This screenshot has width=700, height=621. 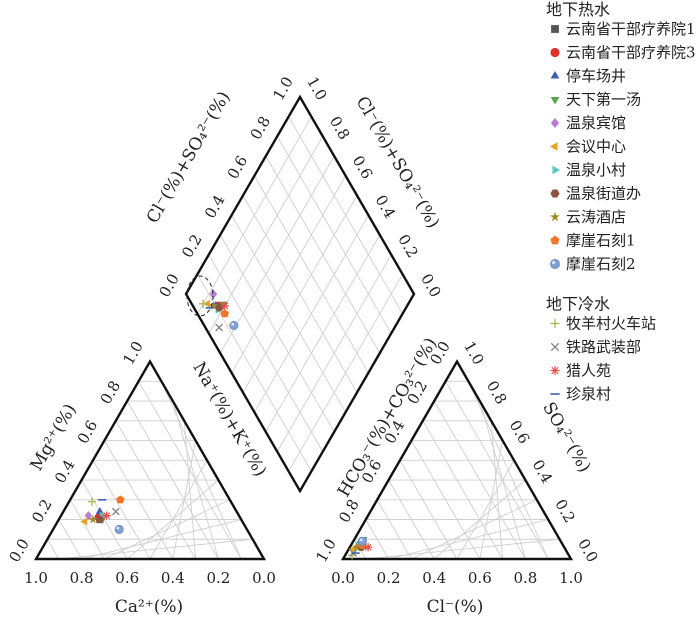 I want to click on cation-bottom-tick-label: 0.0, so click(x=264, y=578).